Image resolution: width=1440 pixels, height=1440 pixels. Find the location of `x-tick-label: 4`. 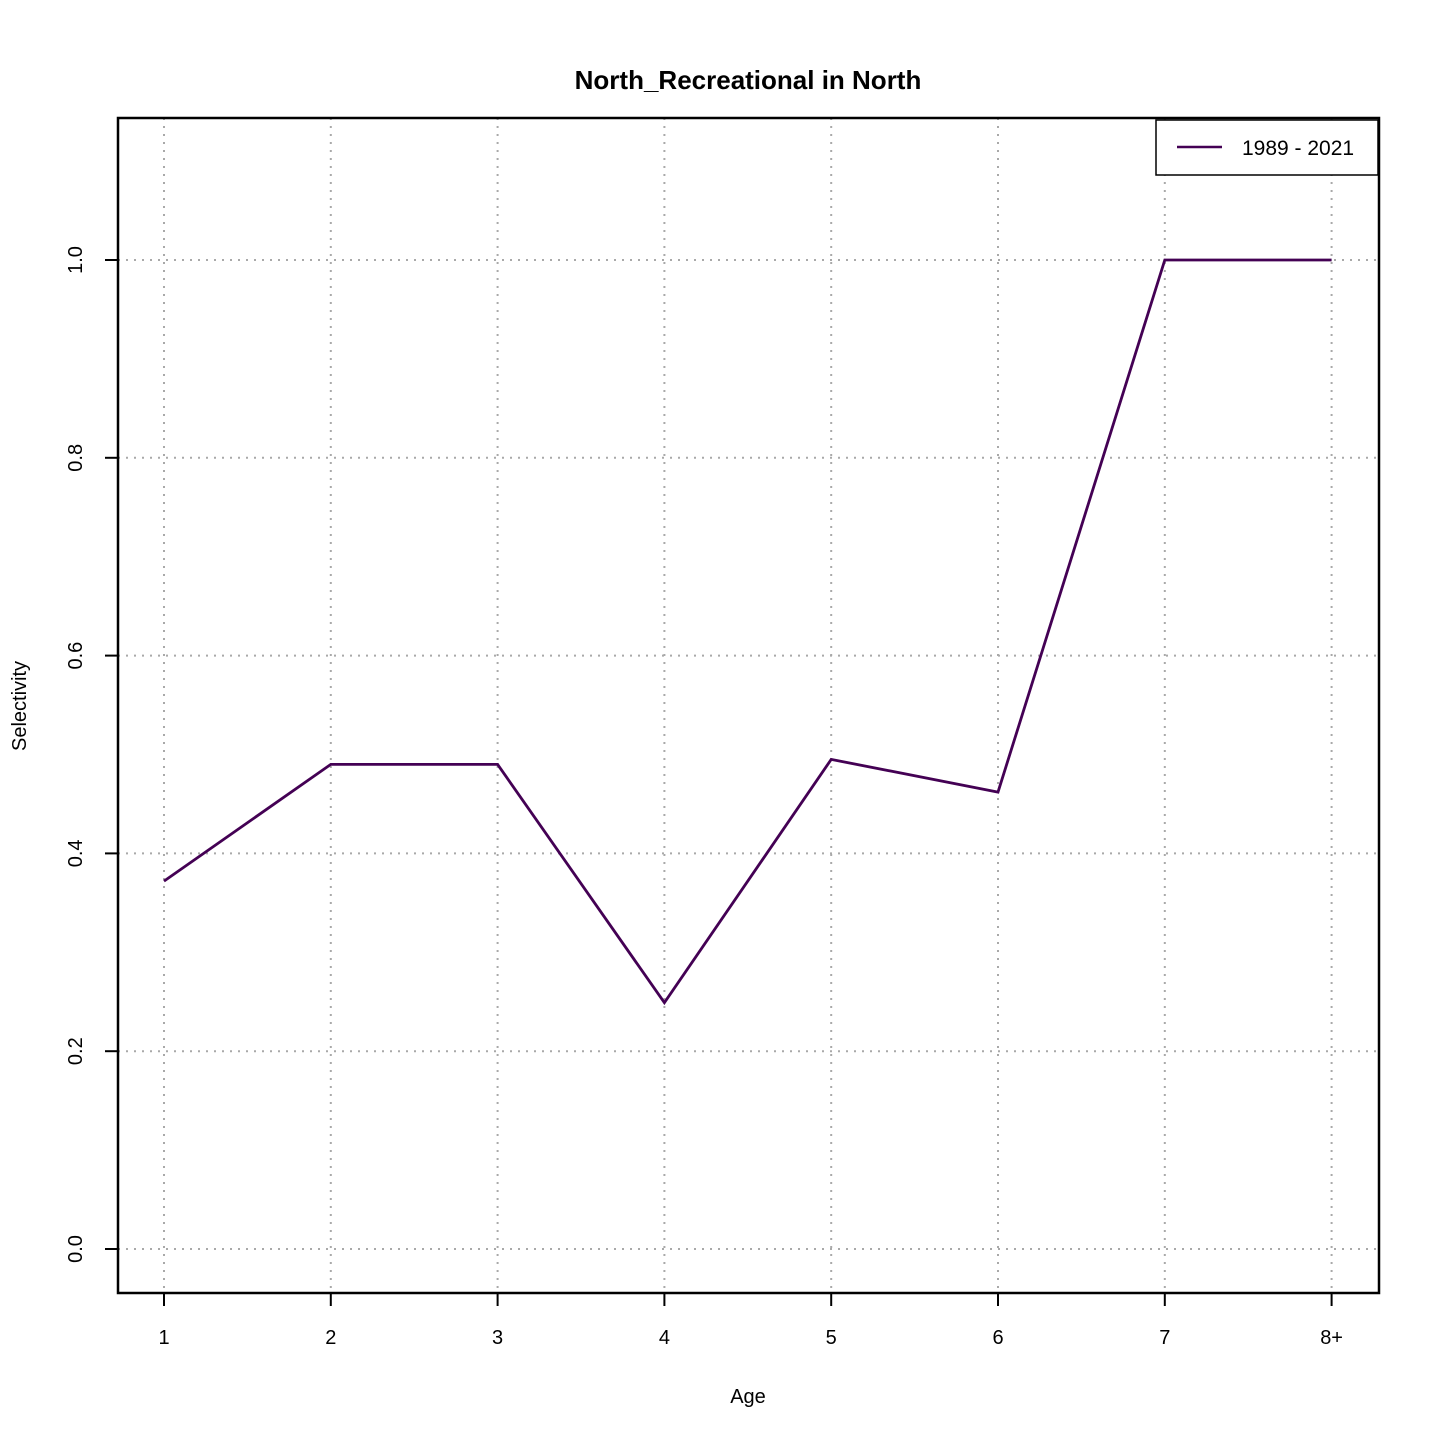

x-tick-label: 4 is located at coordinates (664, 1338).